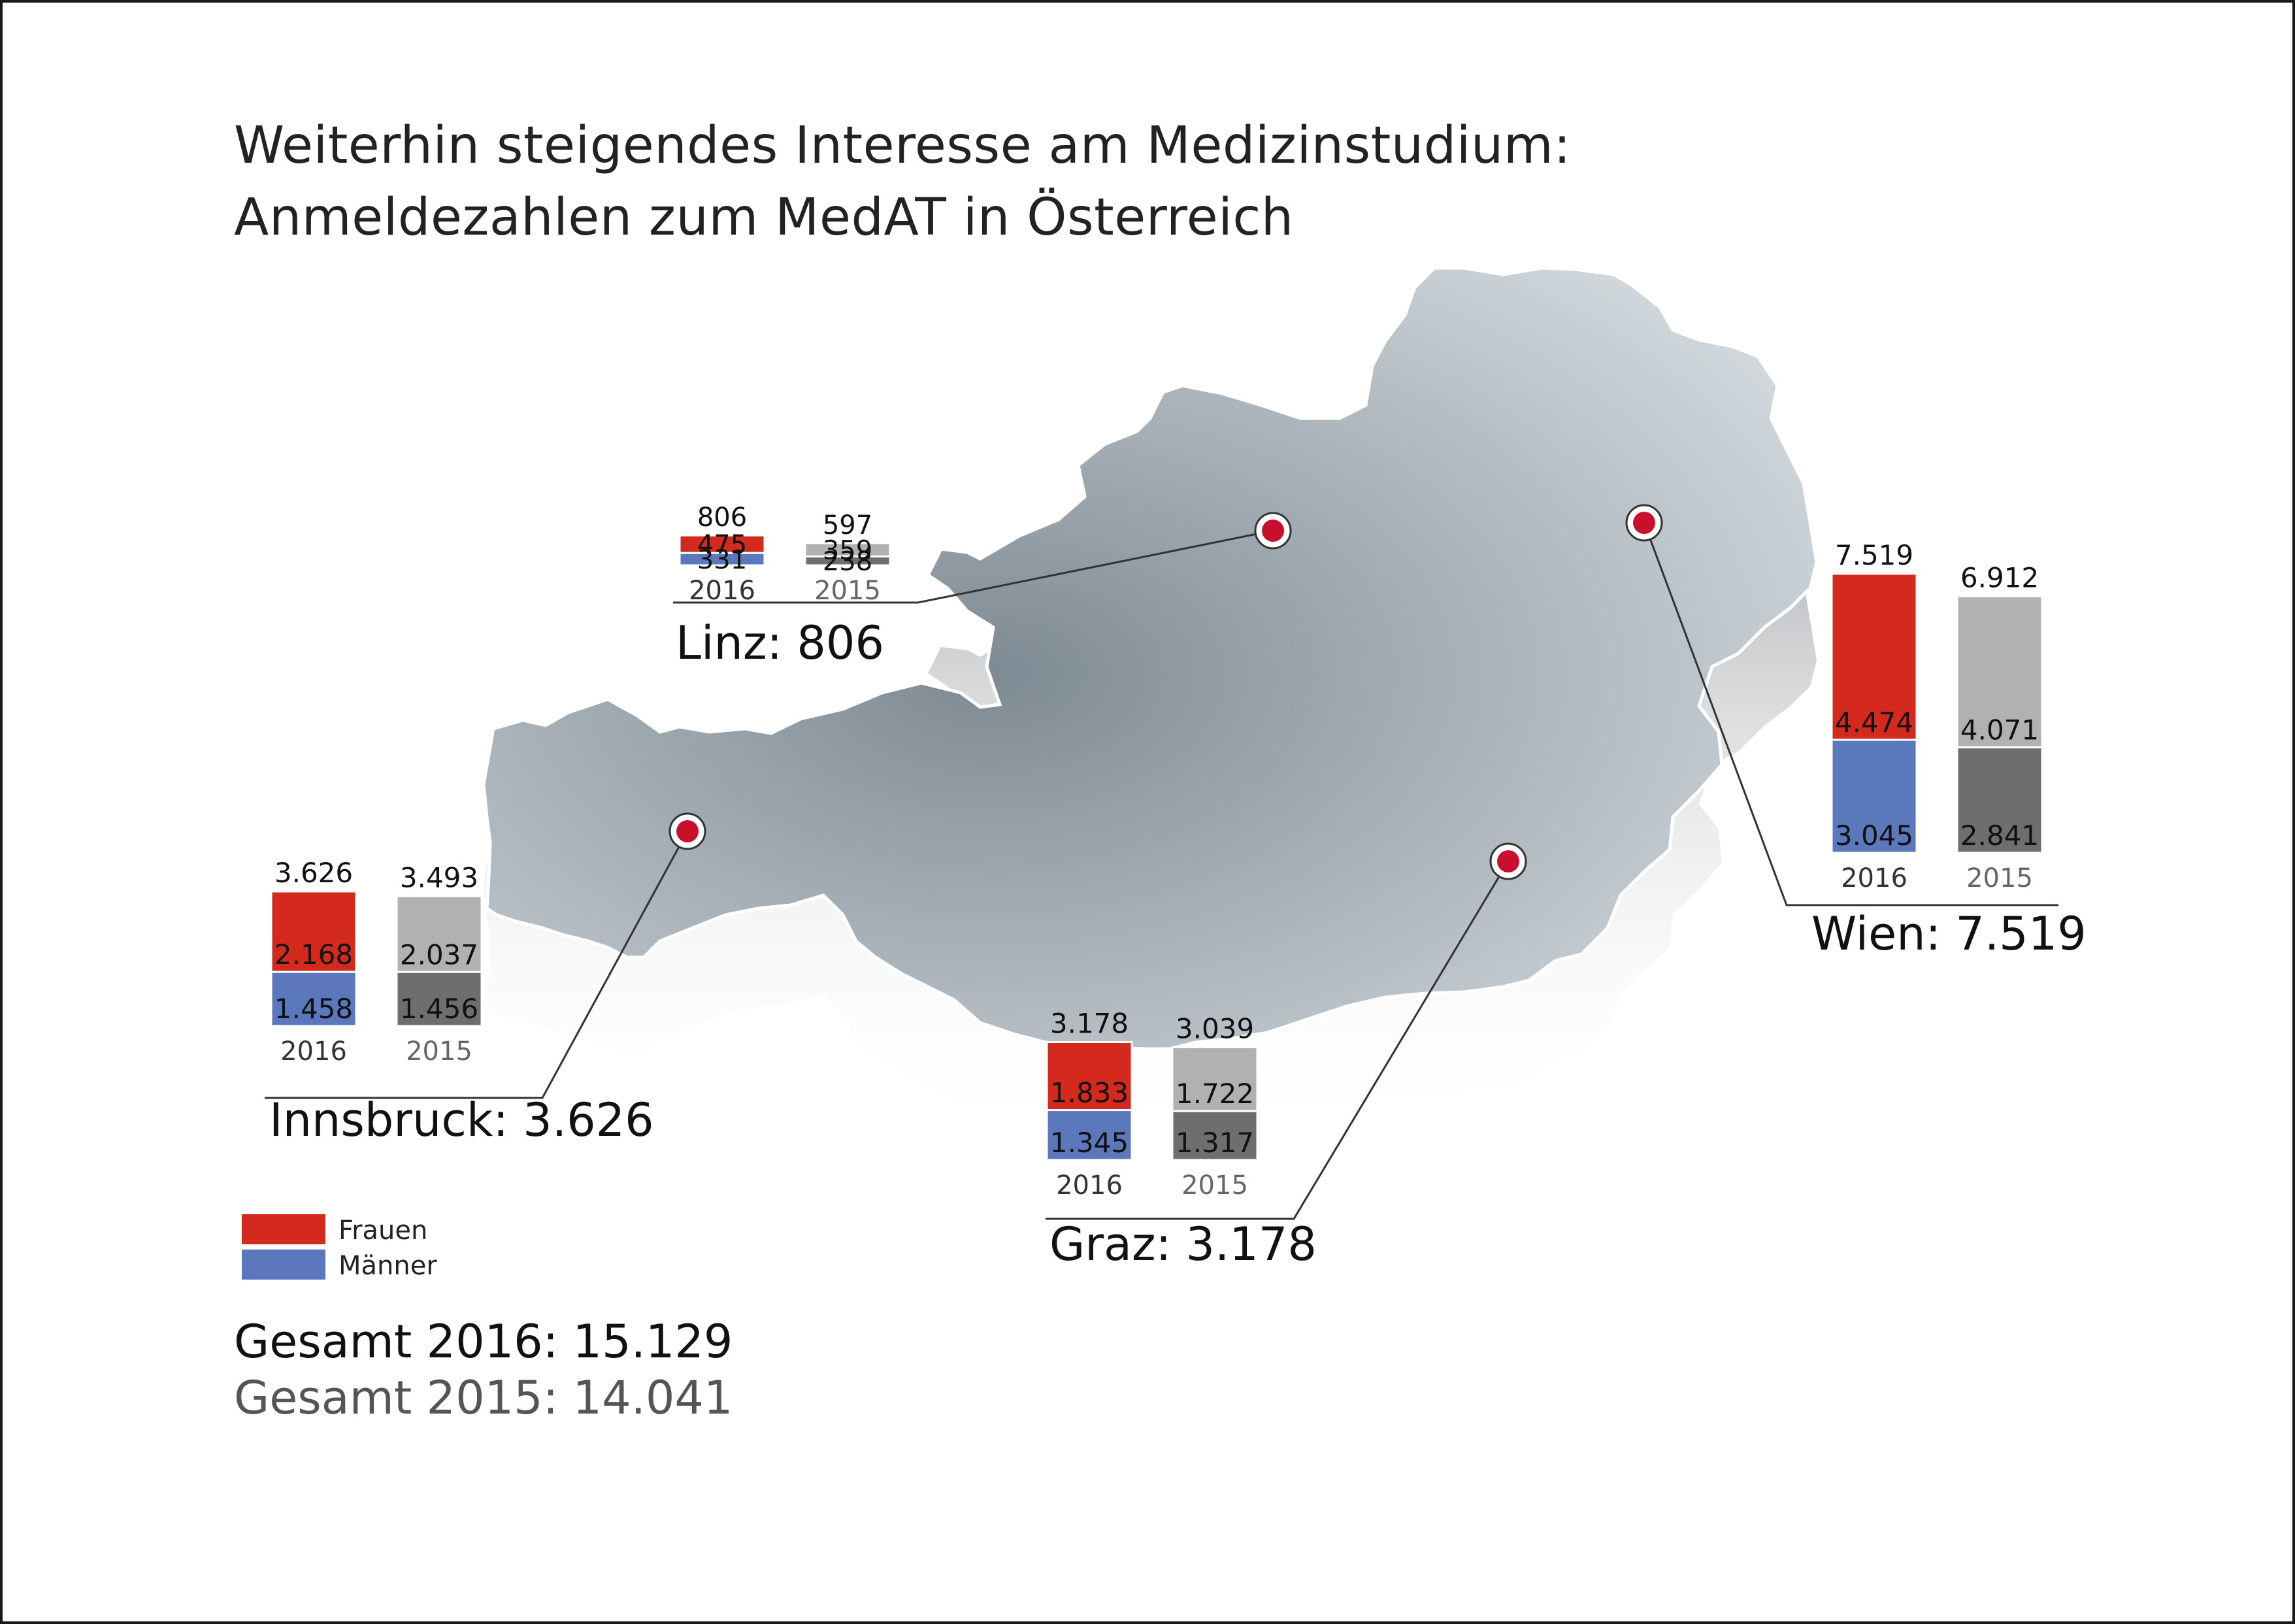 The image size is (2295, 1624). I want to click on city-label-wien: Wien: 7.519, so click(1949, 934).